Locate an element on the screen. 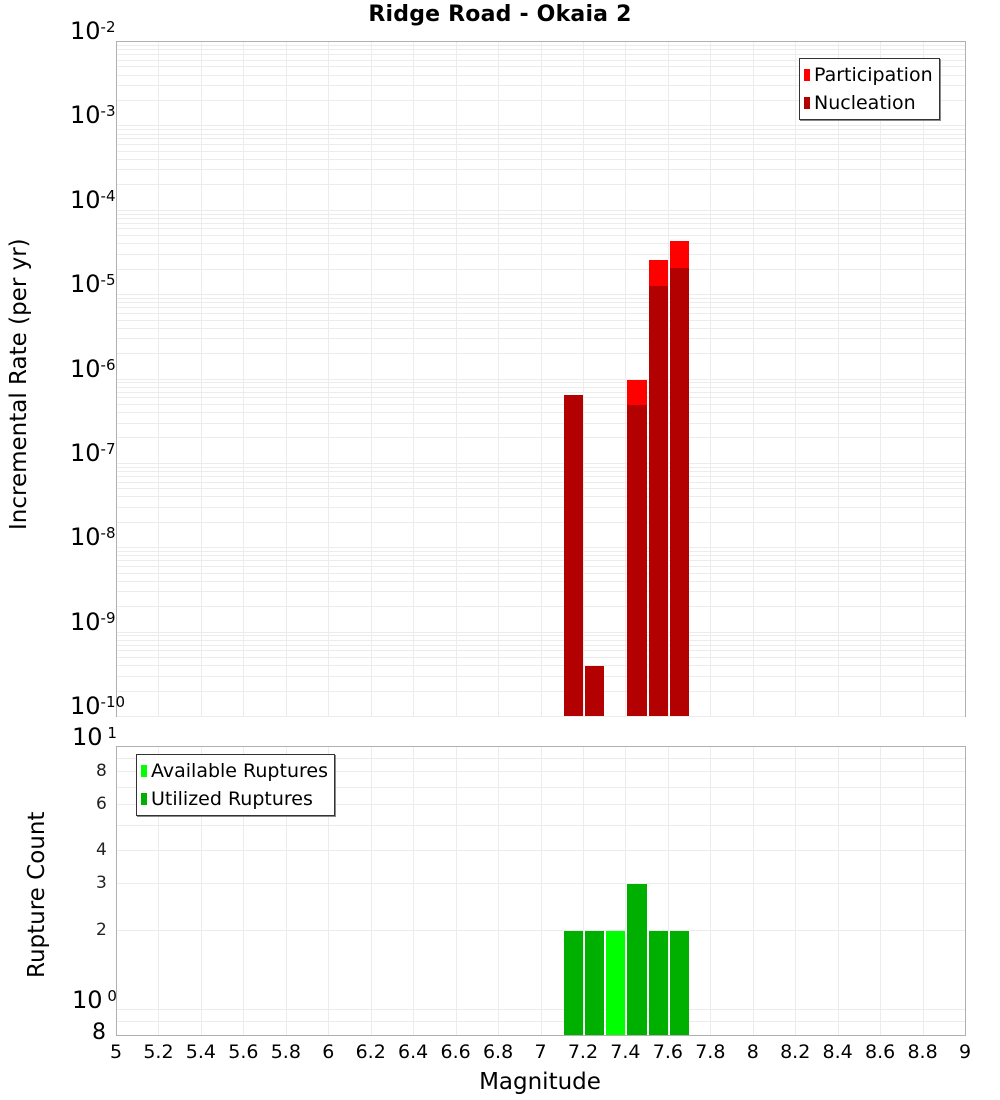 The image size is (1000, 1100). y-tick-label: 10⁻³ is located at coordinates (93, 115).